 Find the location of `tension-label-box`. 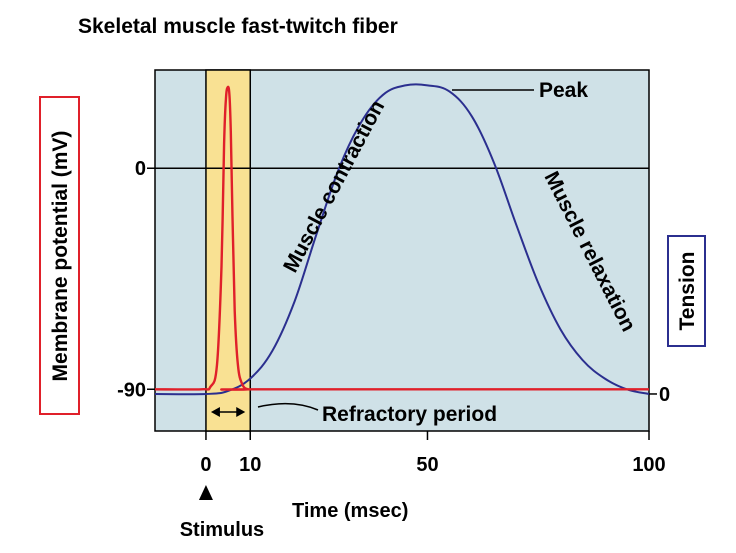

tension-label-box is located at coordinates (686, 291).